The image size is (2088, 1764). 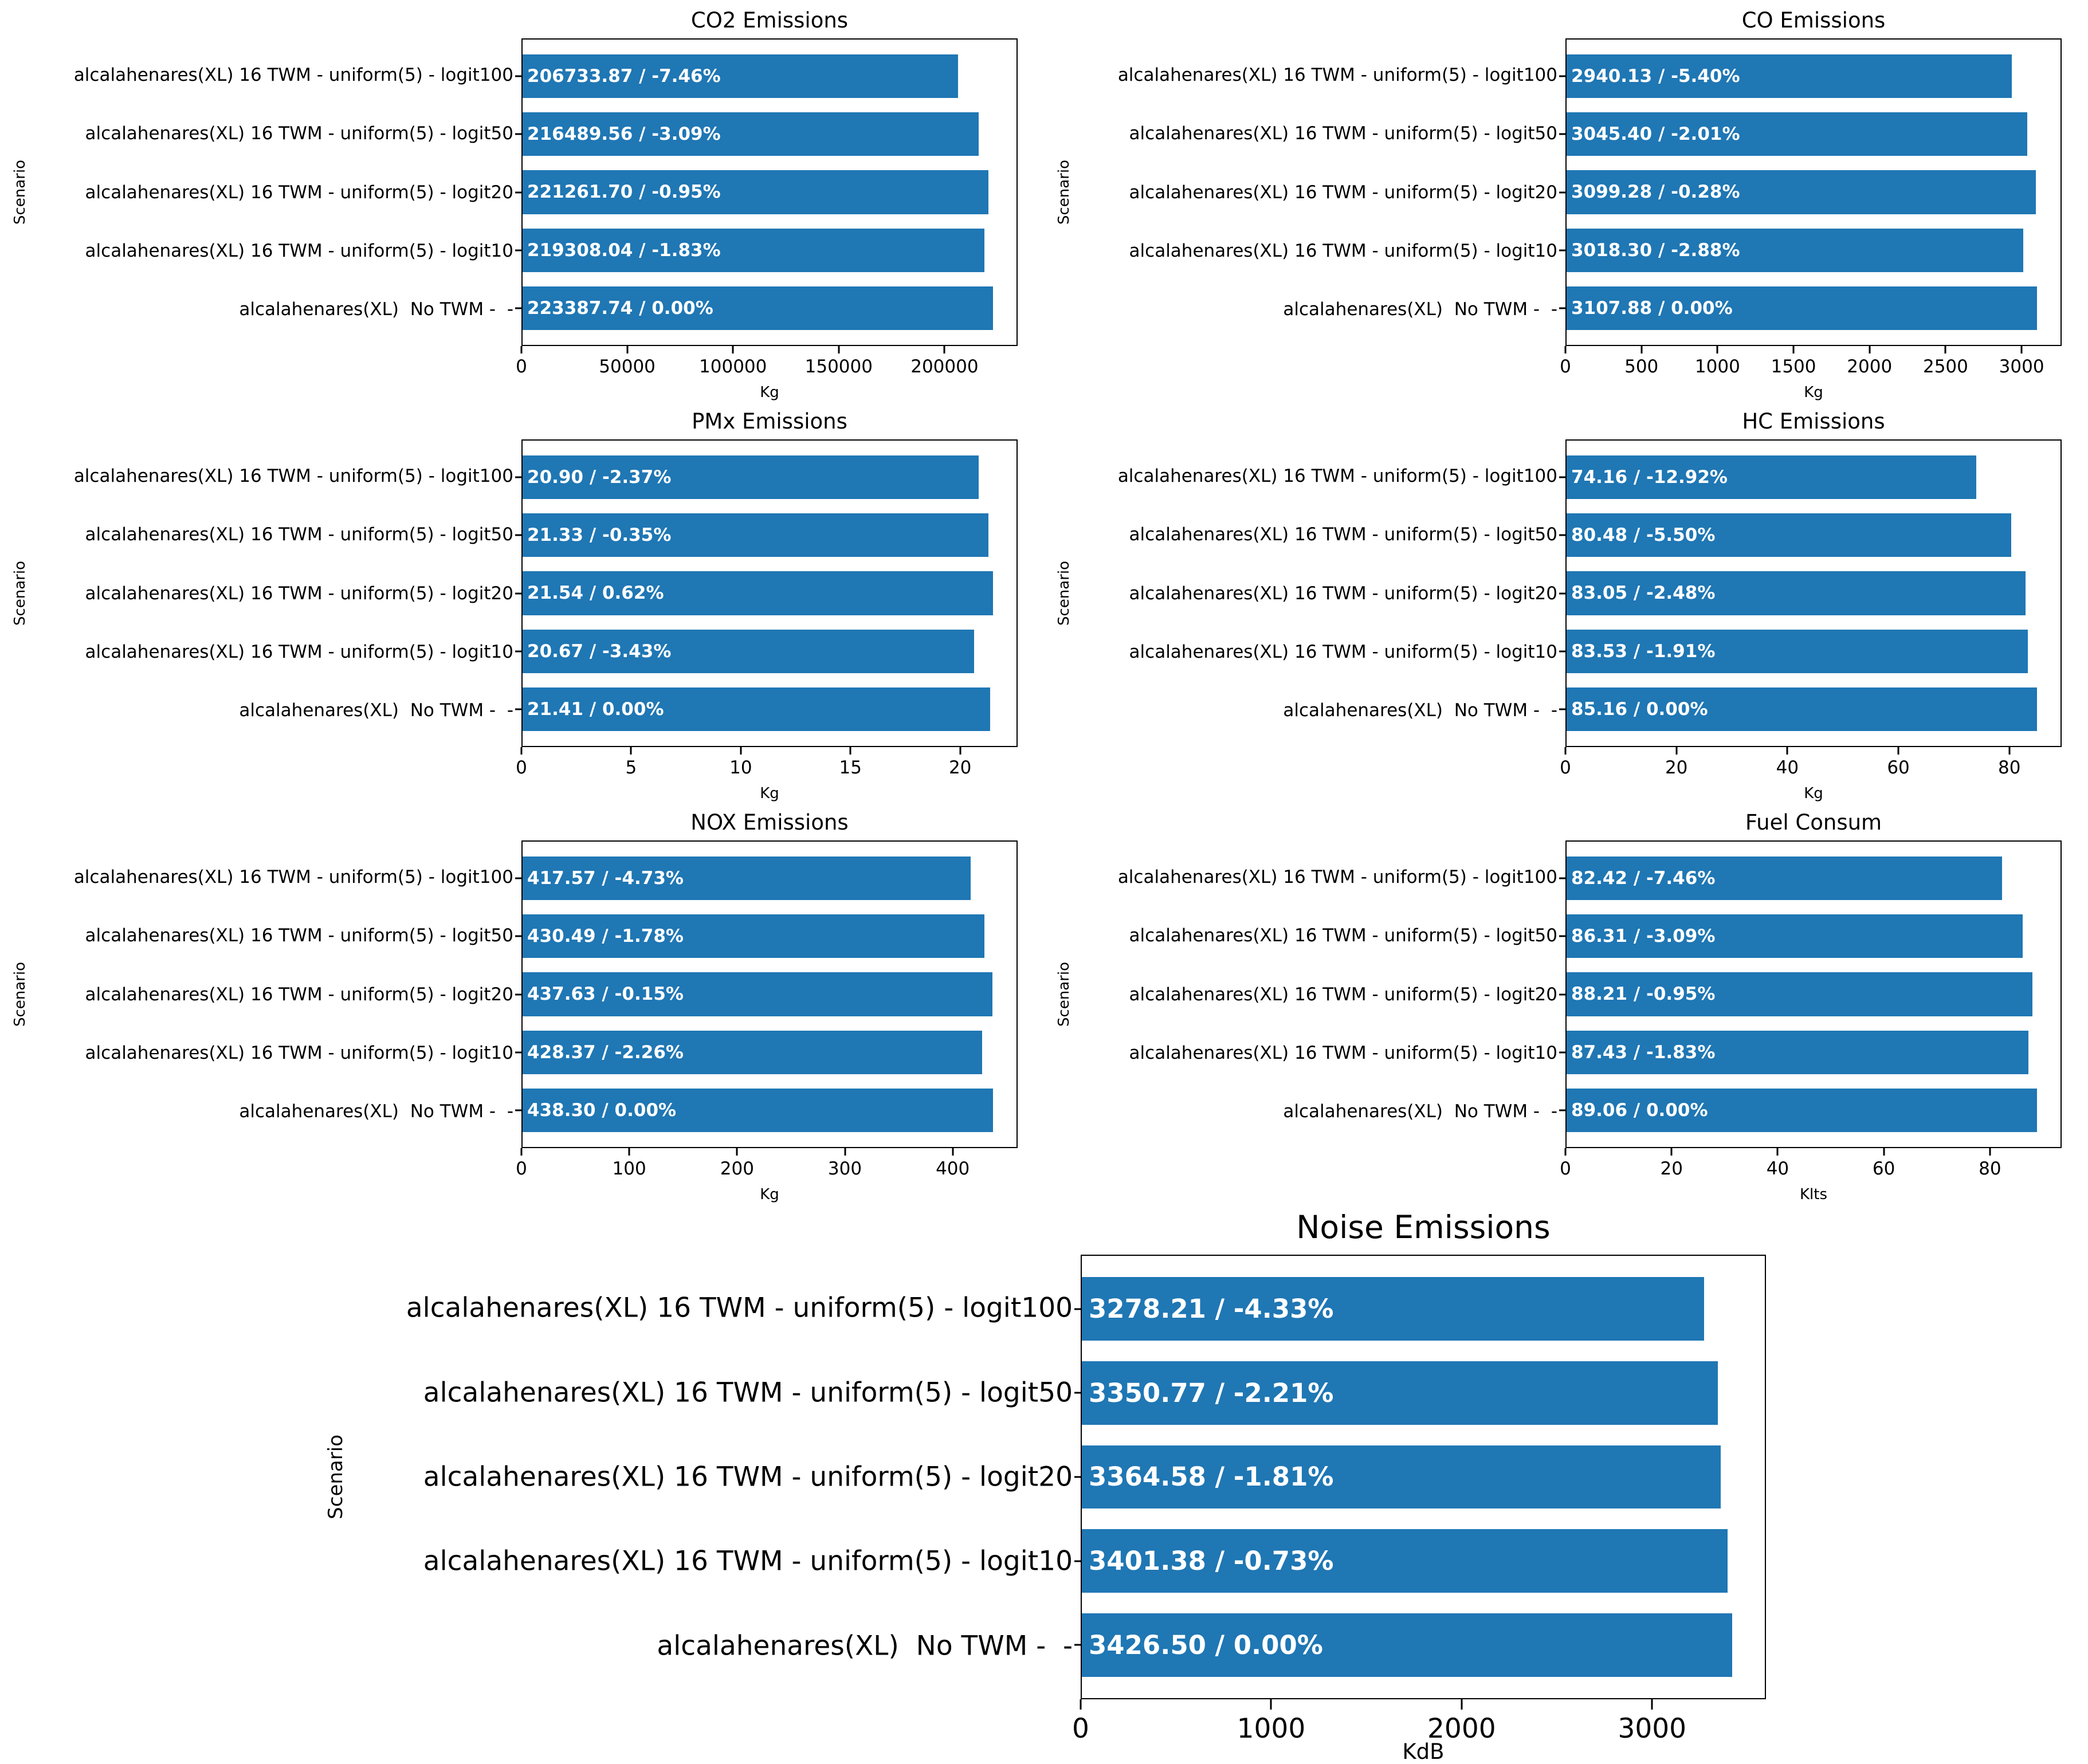 I want to click on bar-value-label: 437.63 / -0.15%, so click(x=605, y=994).